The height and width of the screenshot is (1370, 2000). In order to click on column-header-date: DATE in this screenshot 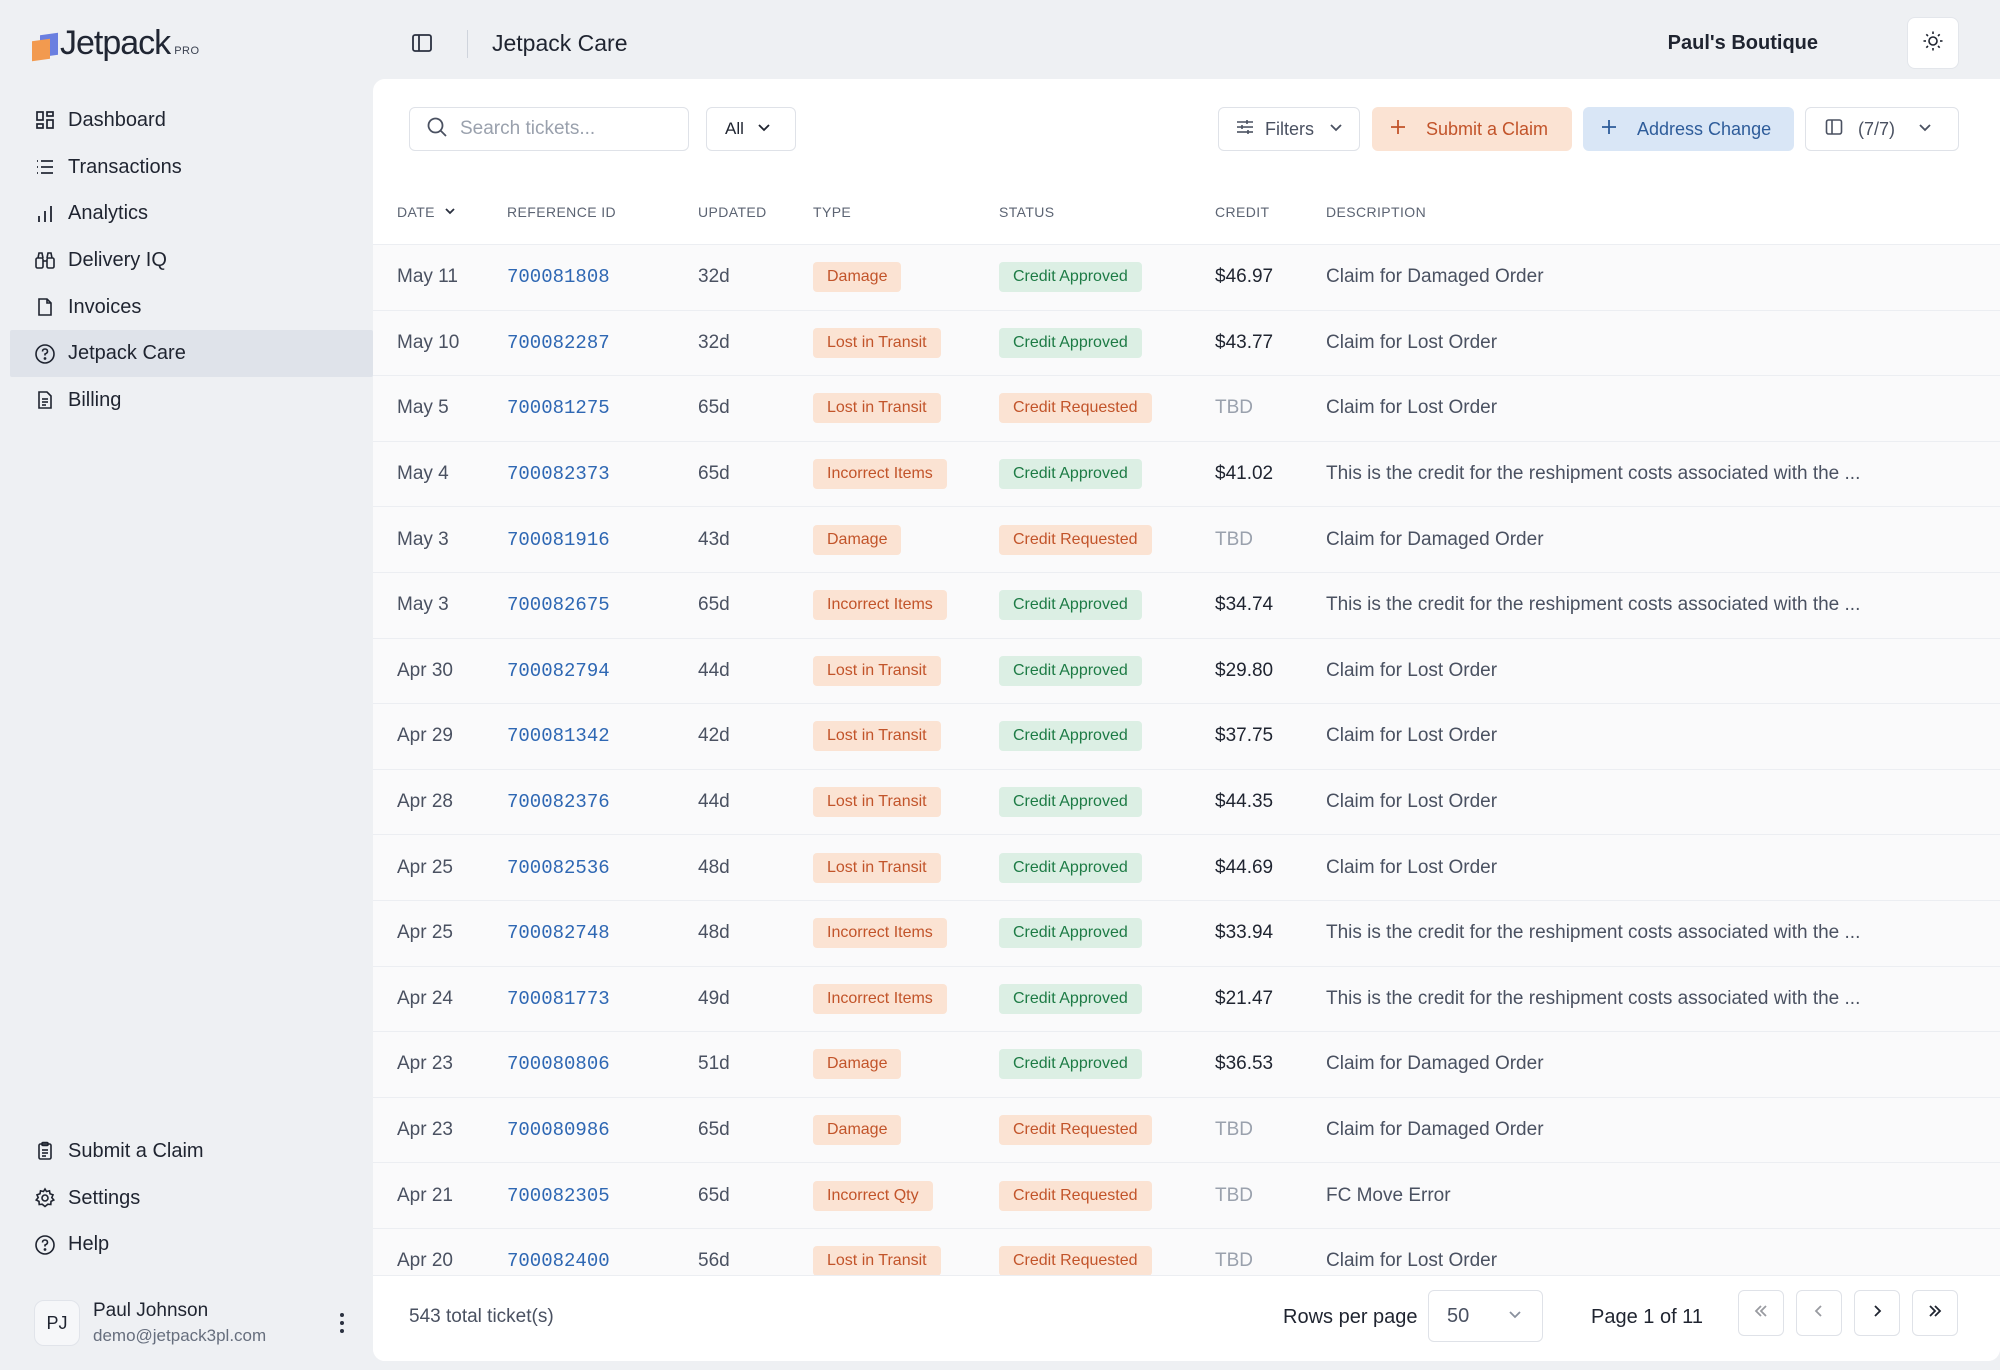, I will do `click(427, 212)`.